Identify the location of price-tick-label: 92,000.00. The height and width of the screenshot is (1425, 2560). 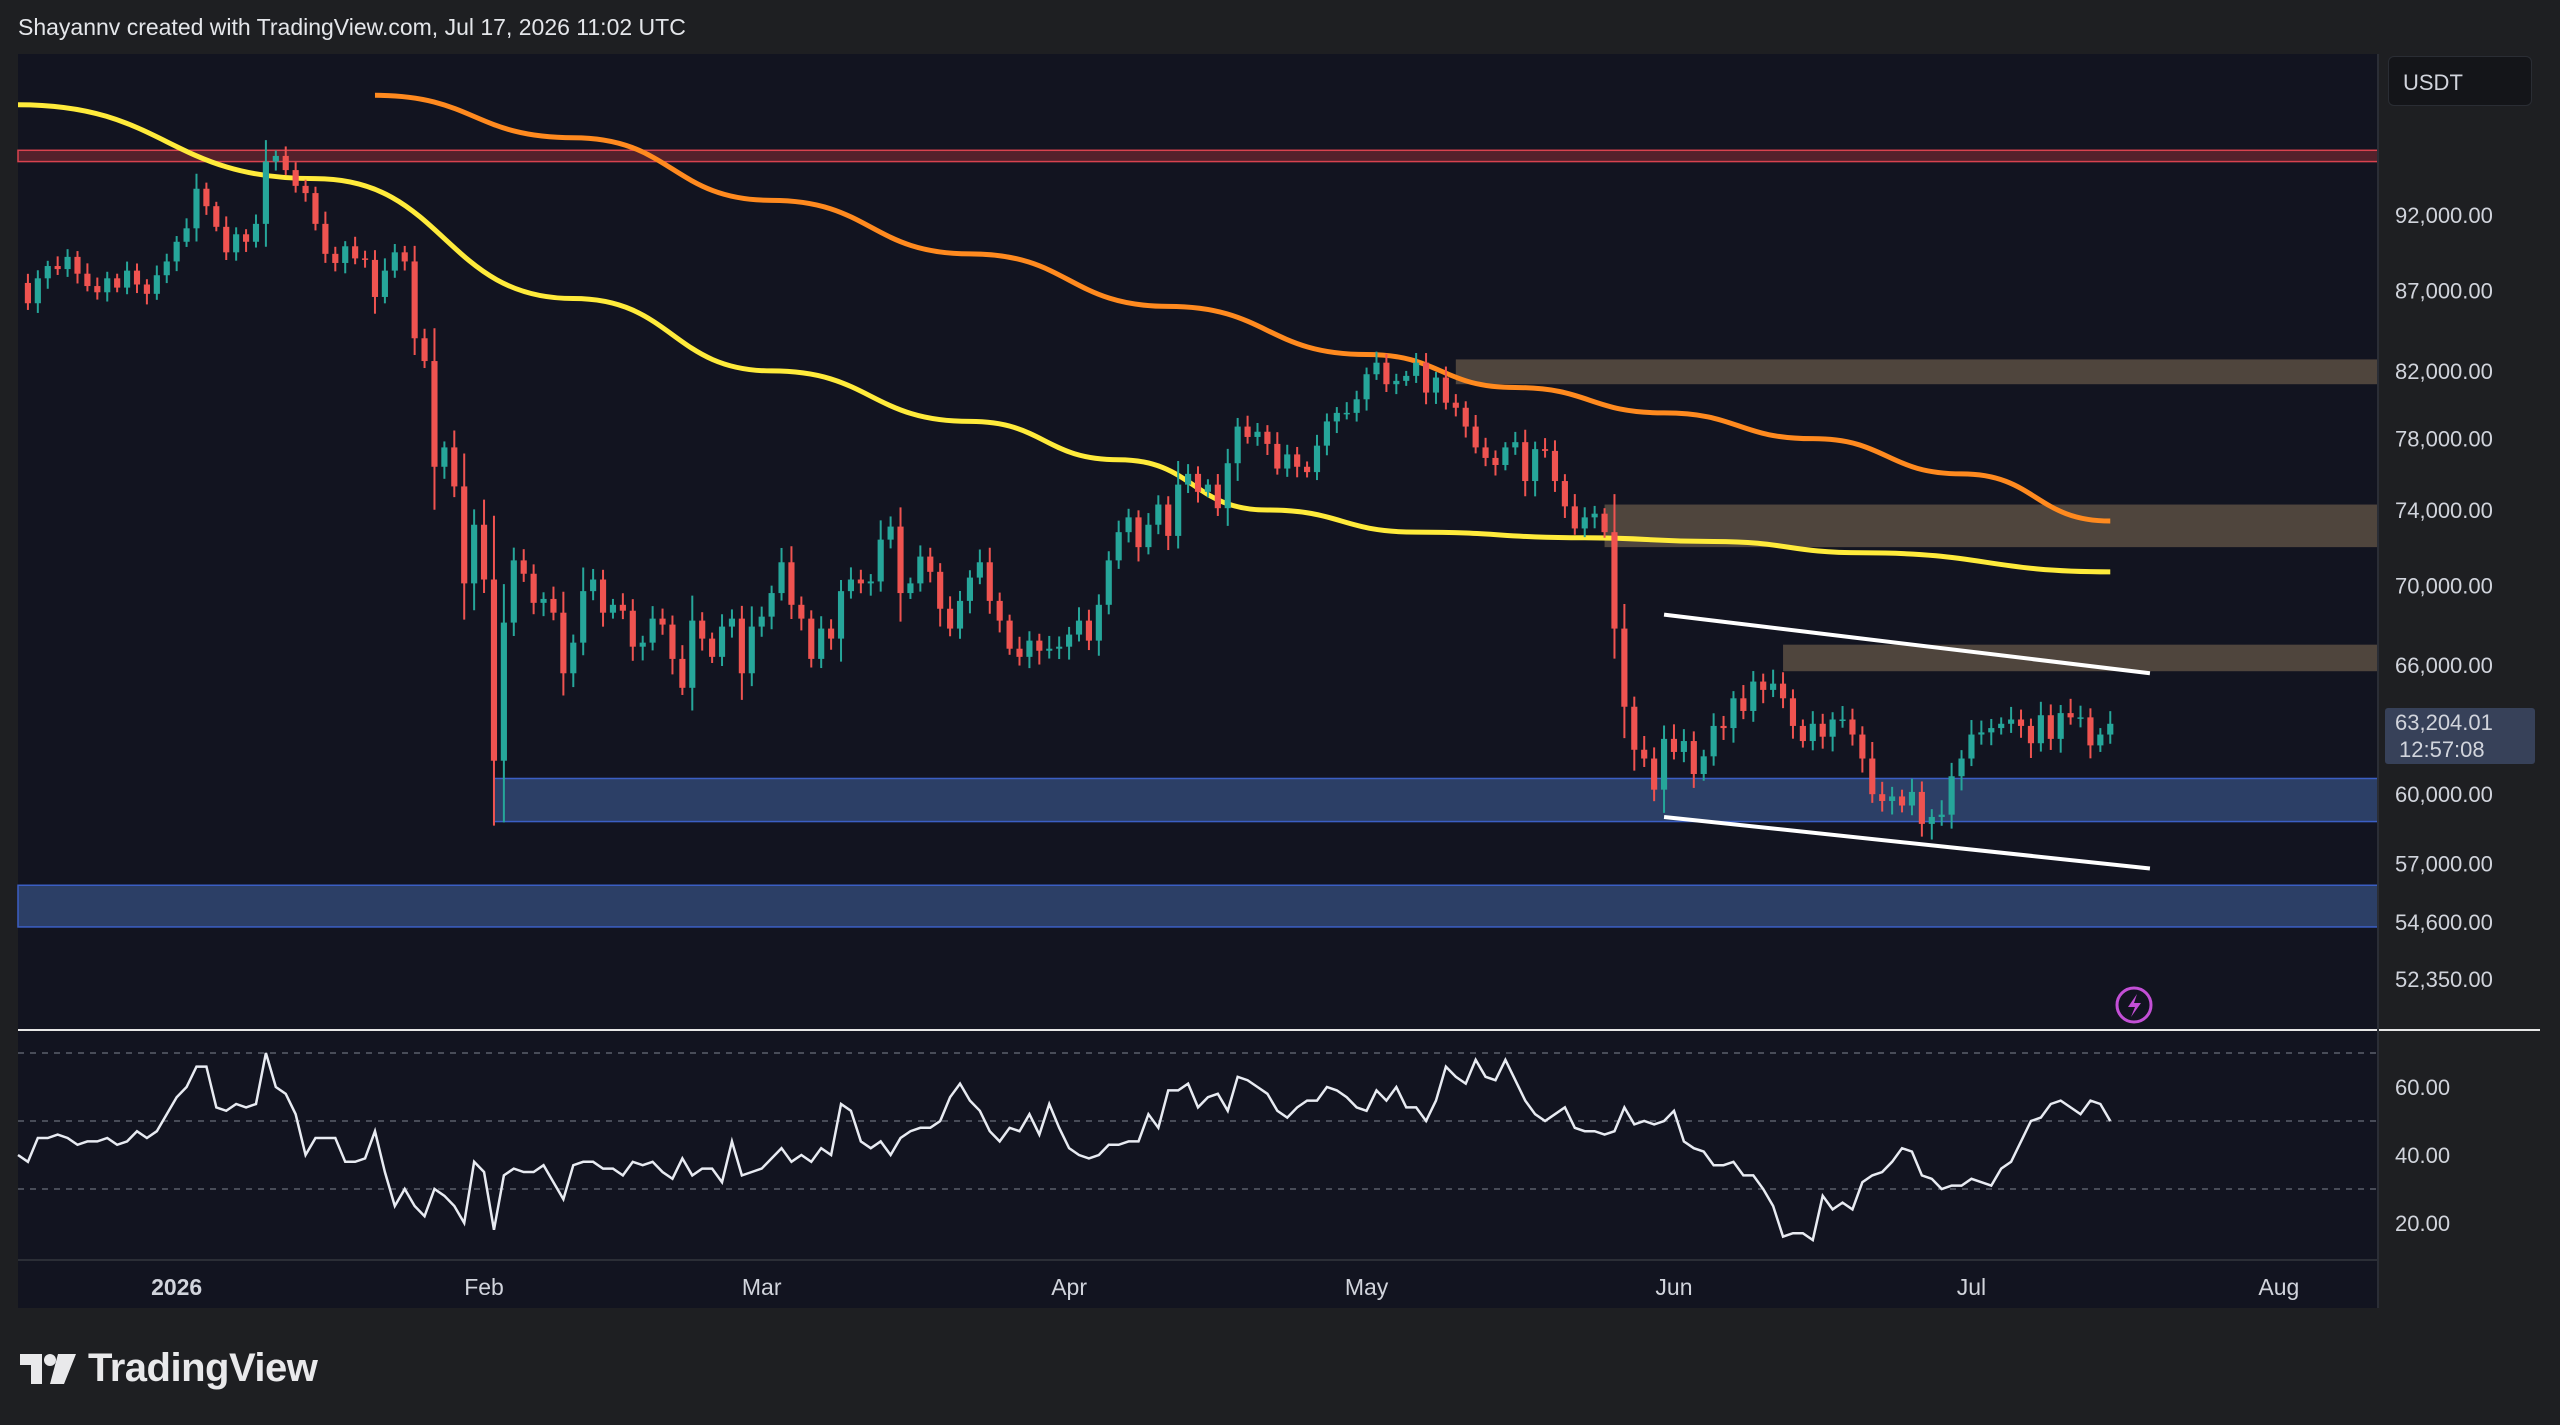
(2444, 215).